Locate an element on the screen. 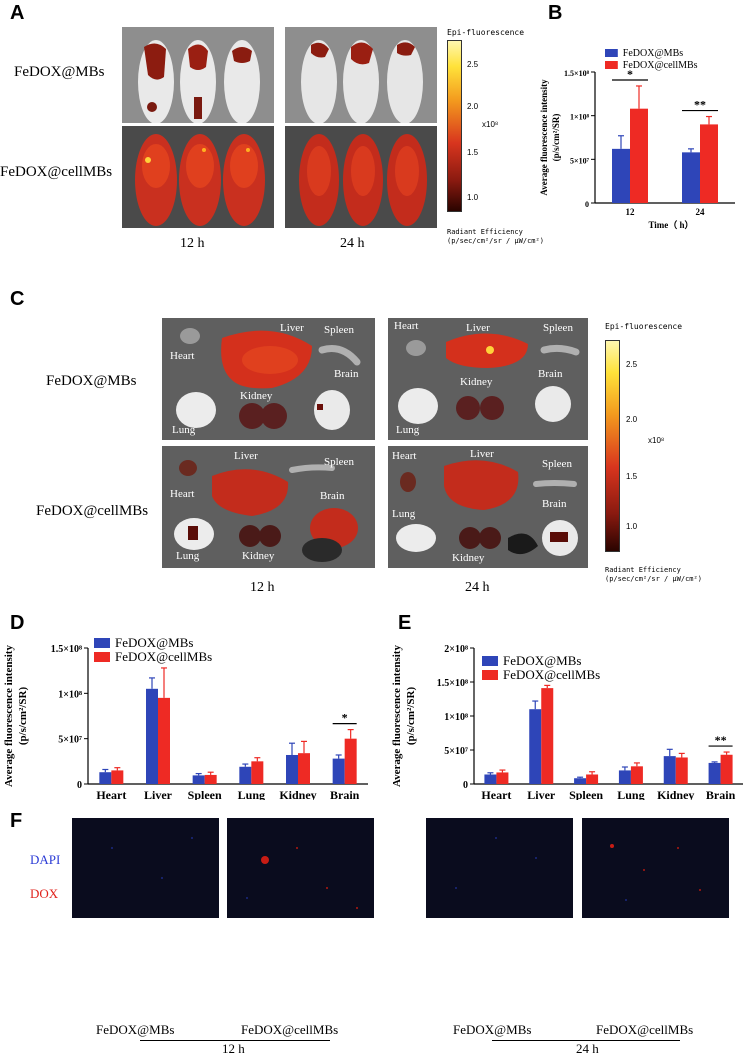 The height and width of the screenshot is (1057, 744). panel-label-f: F is located at coordinates (16, 821).